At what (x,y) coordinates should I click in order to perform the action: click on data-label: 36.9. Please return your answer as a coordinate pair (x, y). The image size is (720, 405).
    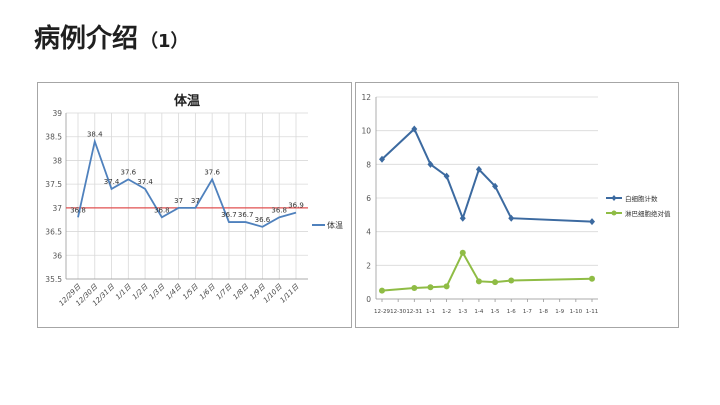
    Looking at the image, I should click on (296, 206).